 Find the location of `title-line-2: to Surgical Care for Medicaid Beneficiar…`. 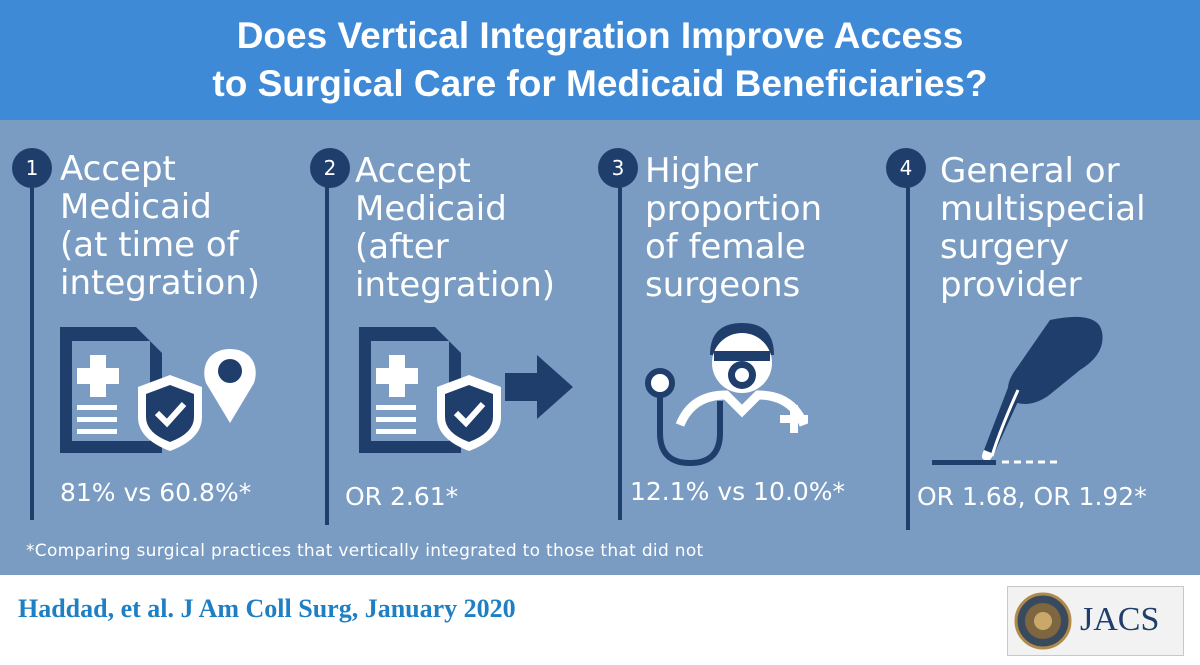

title-line-2: to Surgical Care for Medicaid Beneficiar… is located at coordinates (600, 83).